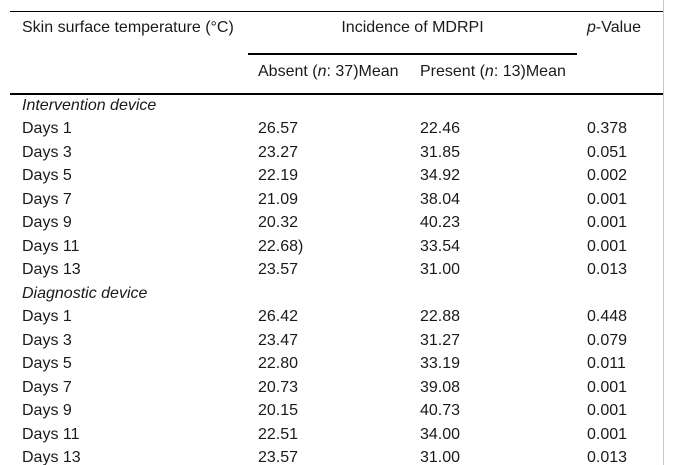 The width and height of the screenshot is (674, 465). What do you see at coordinates (529, 71) in the screenshot?
I see `present-post: : 13)Mean` at bounding box center [529, 71].